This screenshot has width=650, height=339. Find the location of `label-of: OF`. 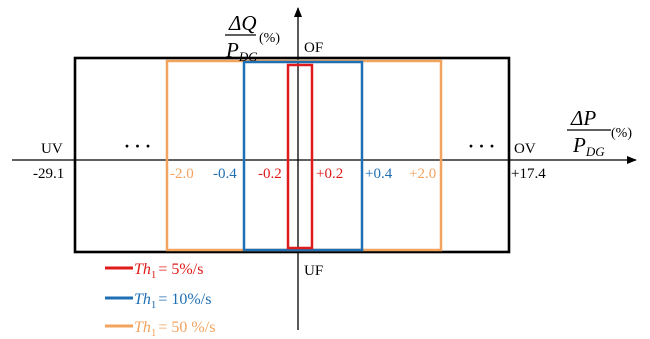

label-of: OF is located at coordinates (313, 48).